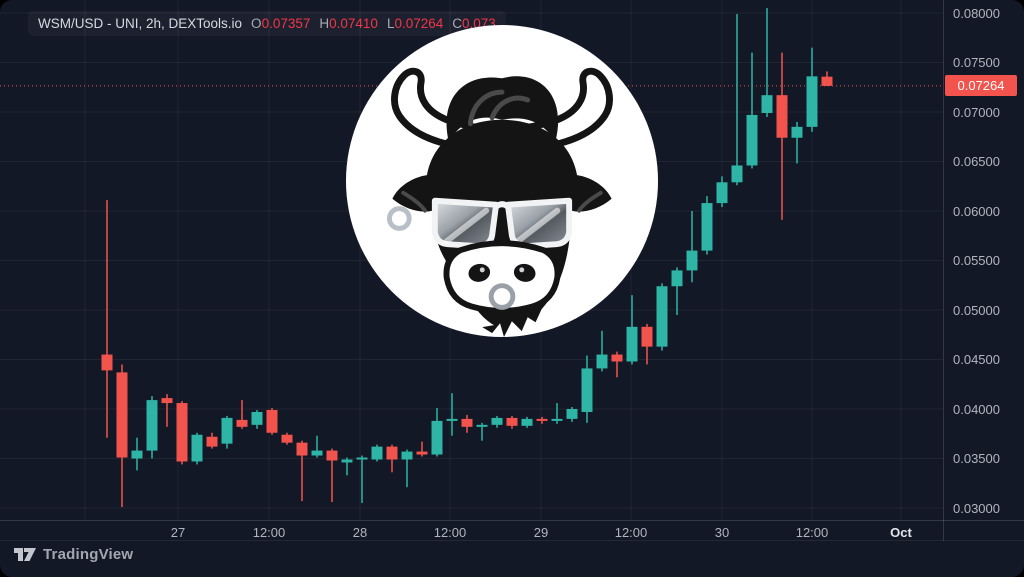 This screenshot has height=577, width=1024. Describe the element at coordinates (901, 532) in the screenshot. I see `time-tick-label: Oct` at that location.